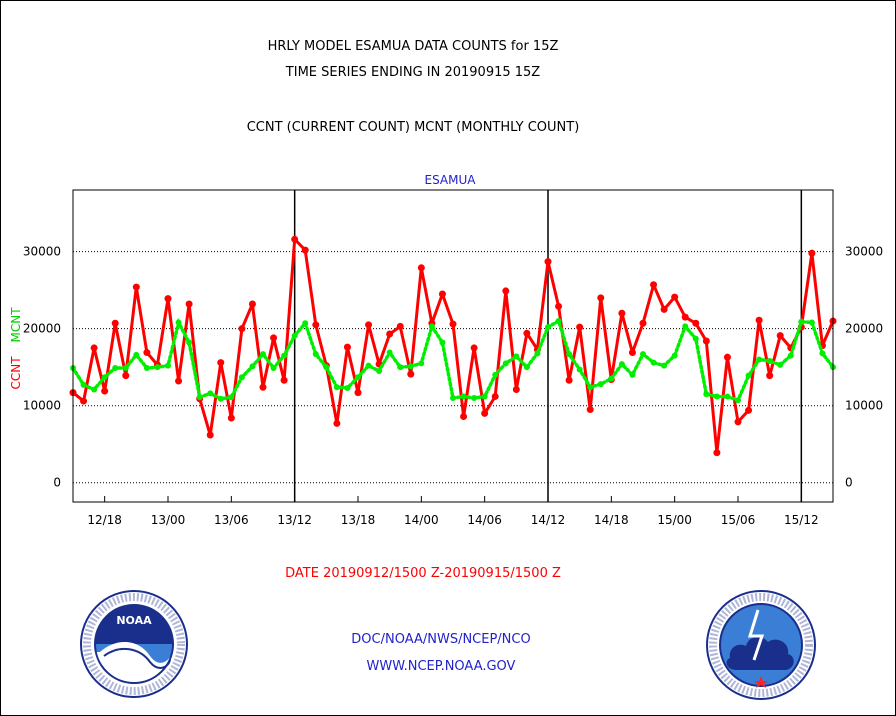  Describe the element at coordinates (168, 520) in the screenshot. I see `x-tick-label: 13/00` at that location.